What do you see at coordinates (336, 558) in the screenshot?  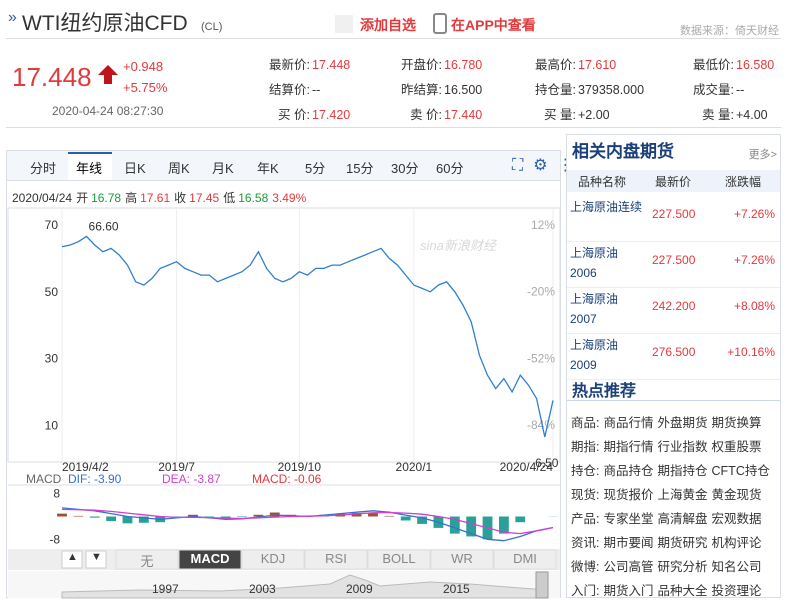 I see `indicator-tab: RSI` at bounding box center [336, 558].